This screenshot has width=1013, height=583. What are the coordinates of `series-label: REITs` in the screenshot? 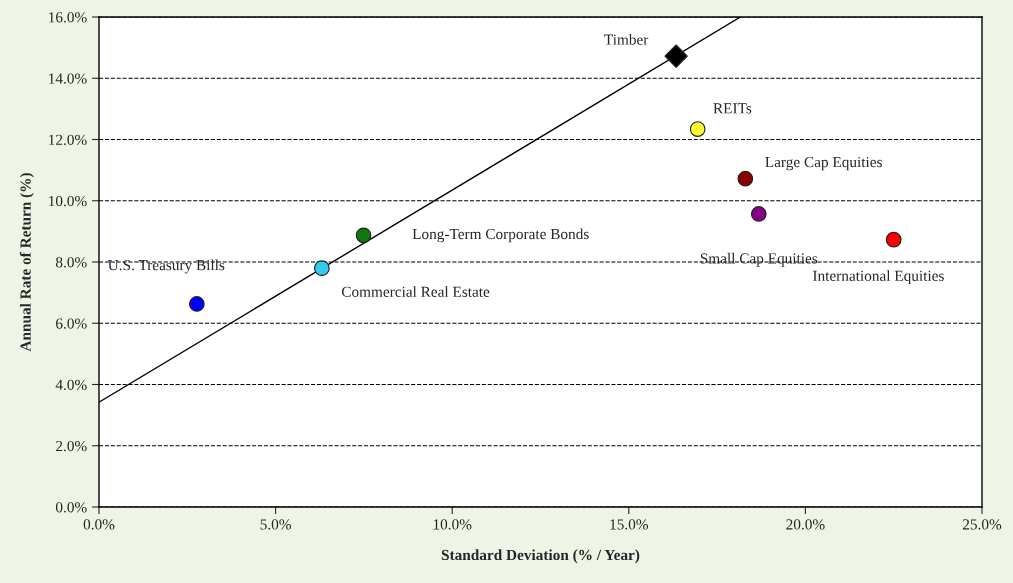 It's located at (732, 108).